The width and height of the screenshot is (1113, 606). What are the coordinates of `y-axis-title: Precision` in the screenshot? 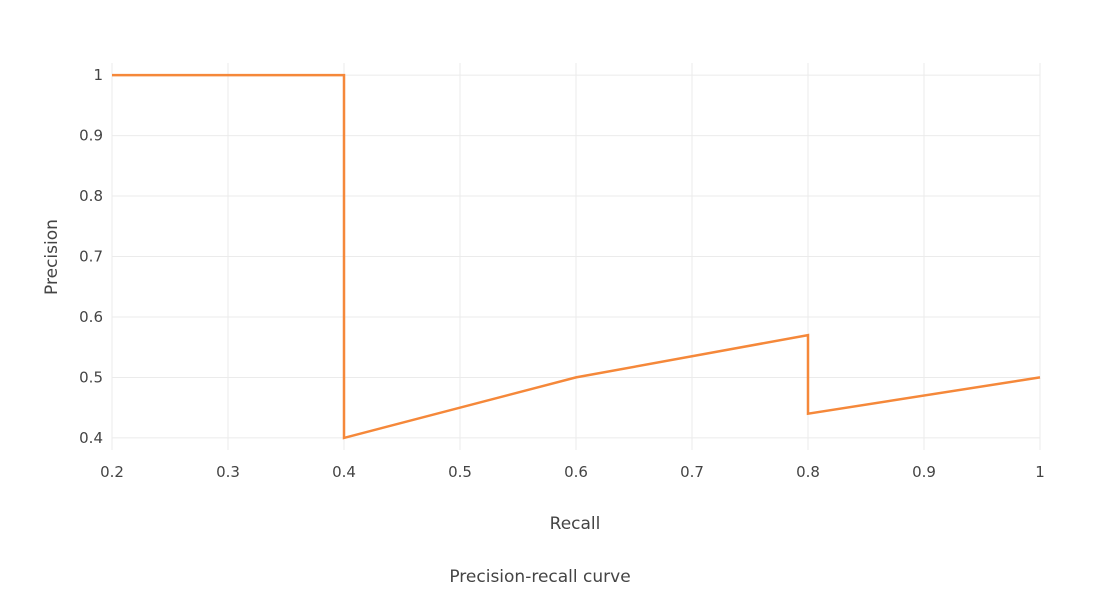 It's located at (52, 257).